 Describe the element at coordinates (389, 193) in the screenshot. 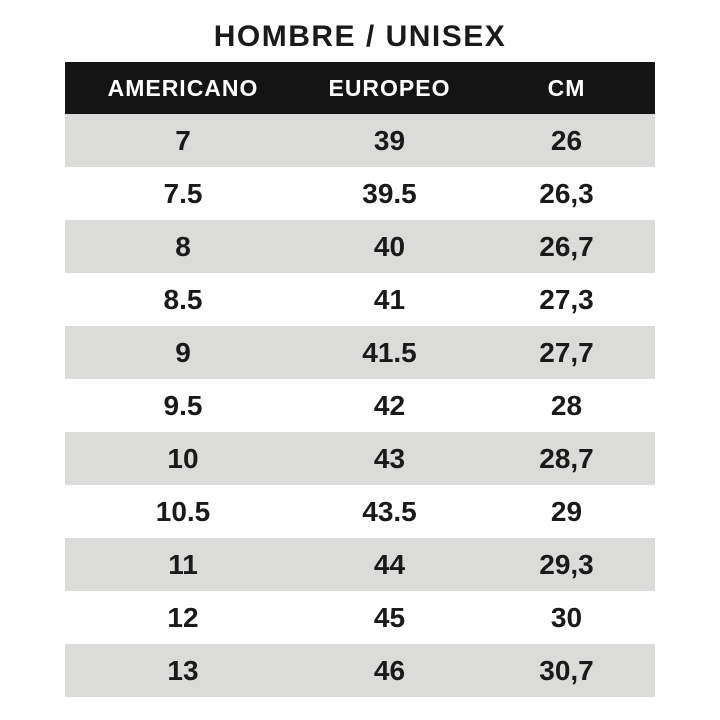

I see `cell-europeo: 39.5` at that location.